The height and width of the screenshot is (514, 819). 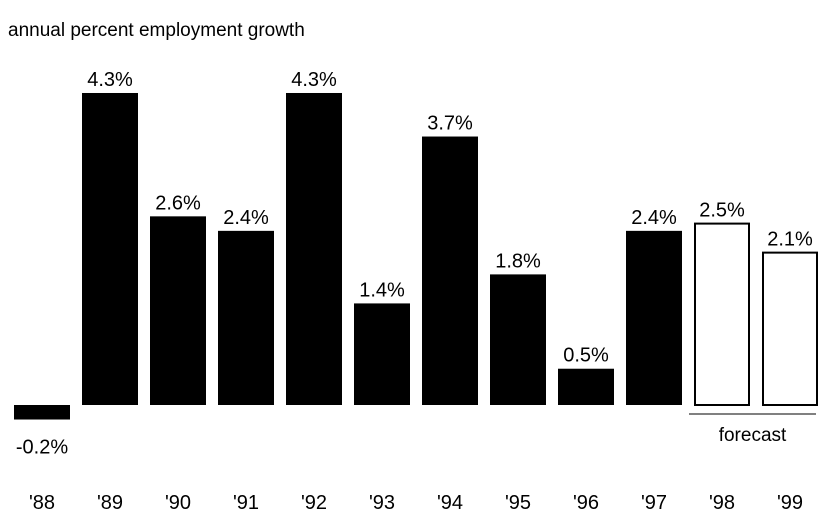 What do you see at coordinates (382, 290) in the screenshot?
I see `value-label: 1.4%` at bounding box center [382, 290].